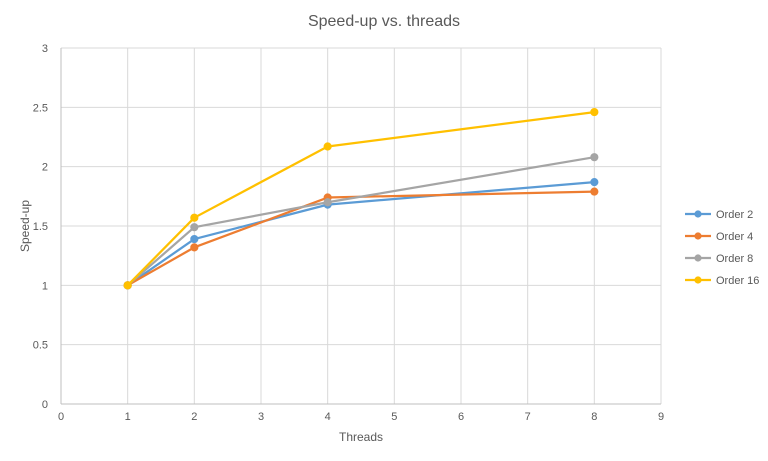  What do you see at coordinates (194, 417) in the screenshot?
I see `x-tick-label: 2` at bounding box center [194, 417].